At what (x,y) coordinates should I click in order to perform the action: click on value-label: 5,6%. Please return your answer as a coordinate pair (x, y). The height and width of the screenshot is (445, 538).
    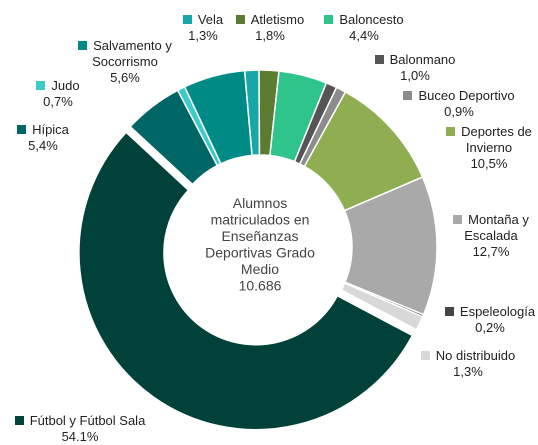
    Looking at the image, I should click on (125, 77).